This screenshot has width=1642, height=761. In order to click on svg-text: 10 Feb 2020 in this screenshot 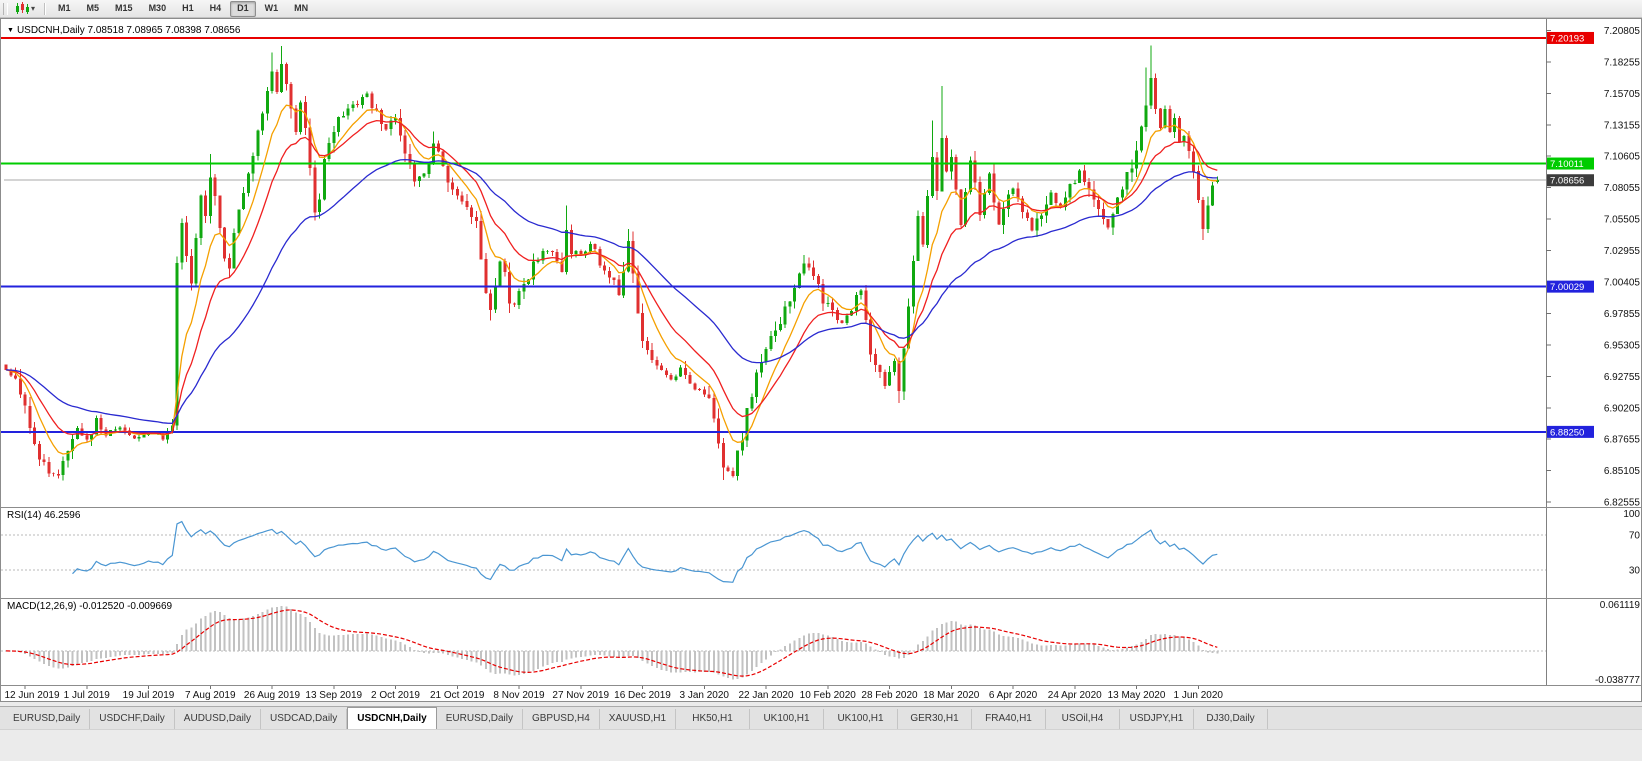, I will do `click(828, 695)`.